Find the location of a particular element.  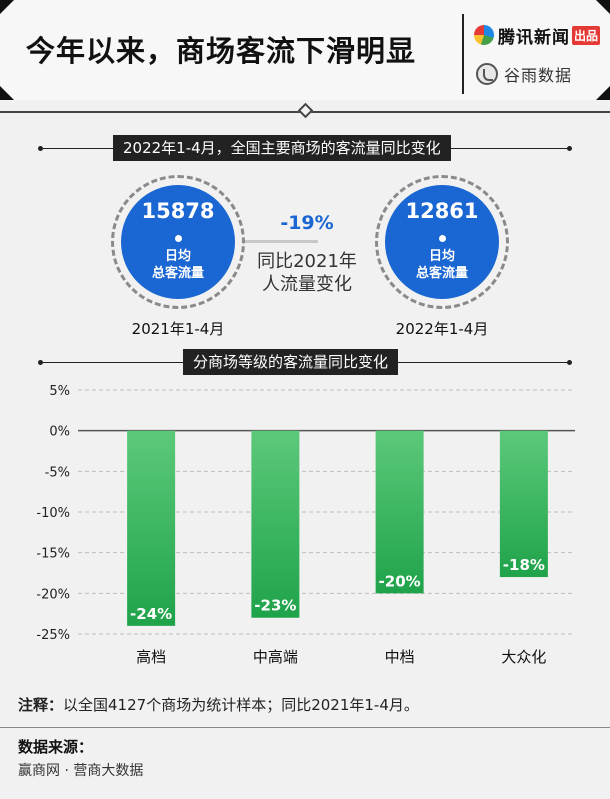

change-percentage: -19% is located at coordinates (307, 223).